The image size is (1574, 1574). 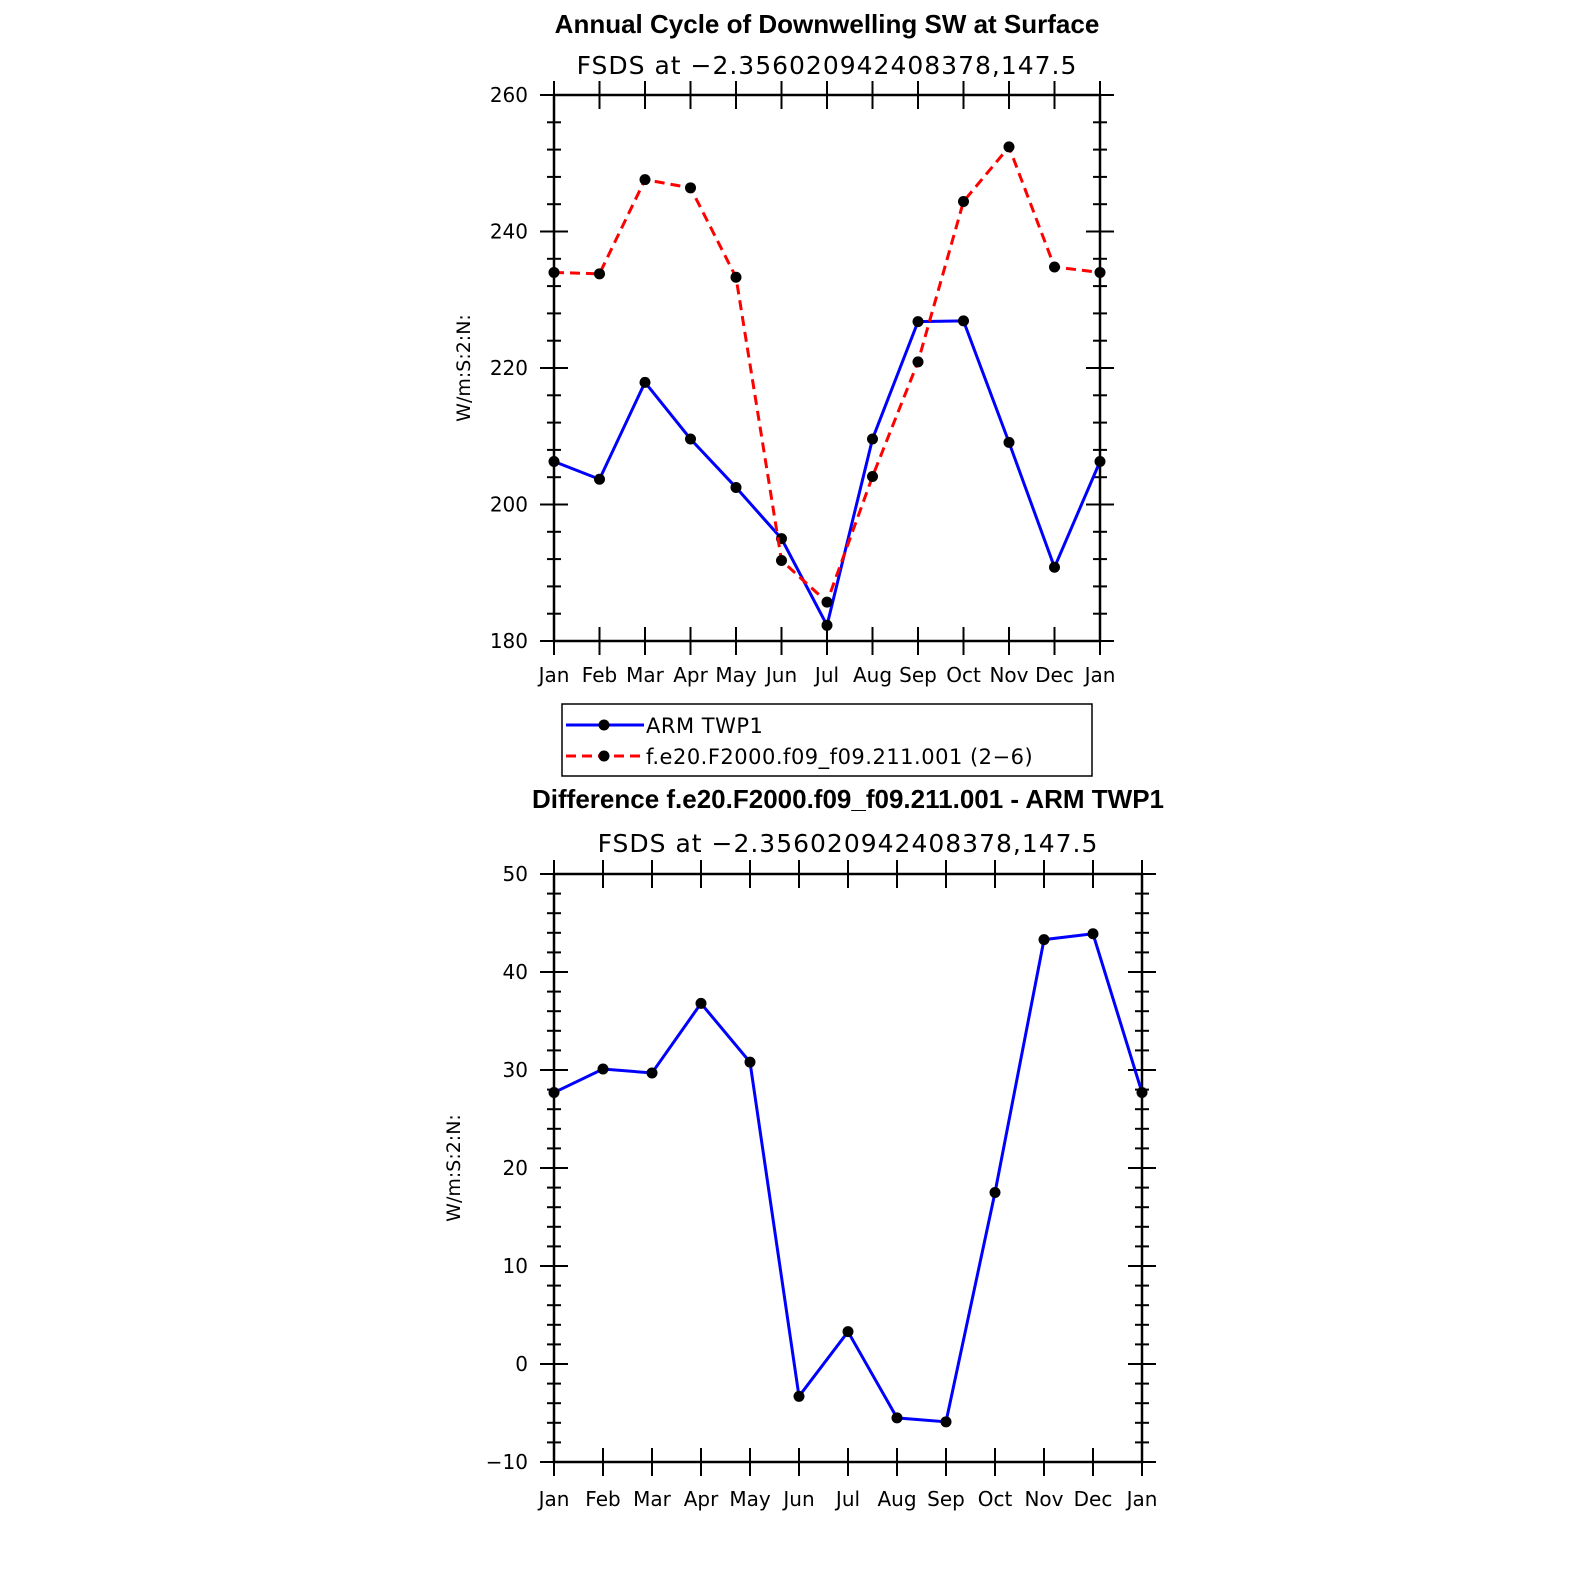 What do you see at coordinates (509, 95) in the screenshot?
I see `y-tick-label: 260` at bounding box center [509, 95].